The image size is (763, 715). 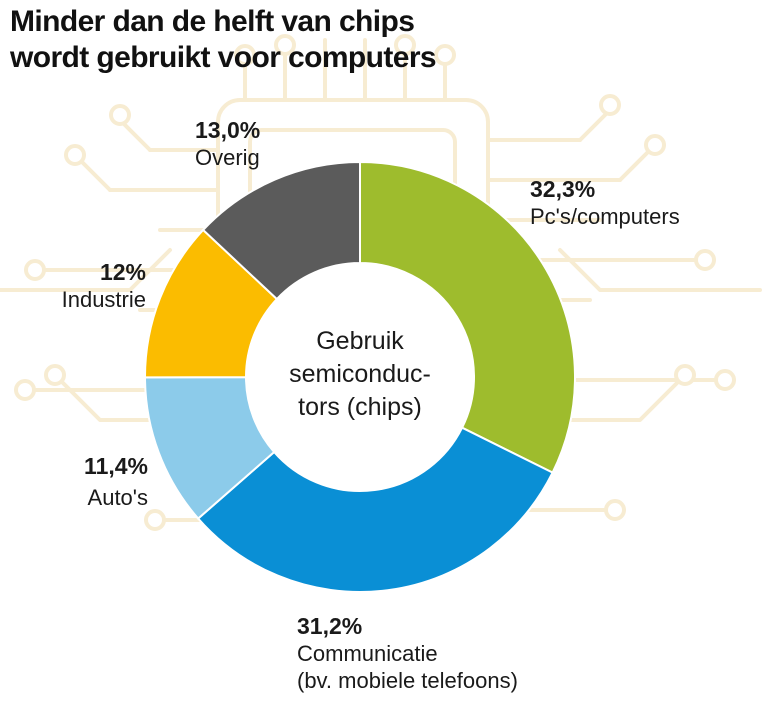 What do you see at coordinates (89, 481) in the screenshot?
I see `slice-label-autos: 11,4% Auto's` at bounding box center [89, 481].